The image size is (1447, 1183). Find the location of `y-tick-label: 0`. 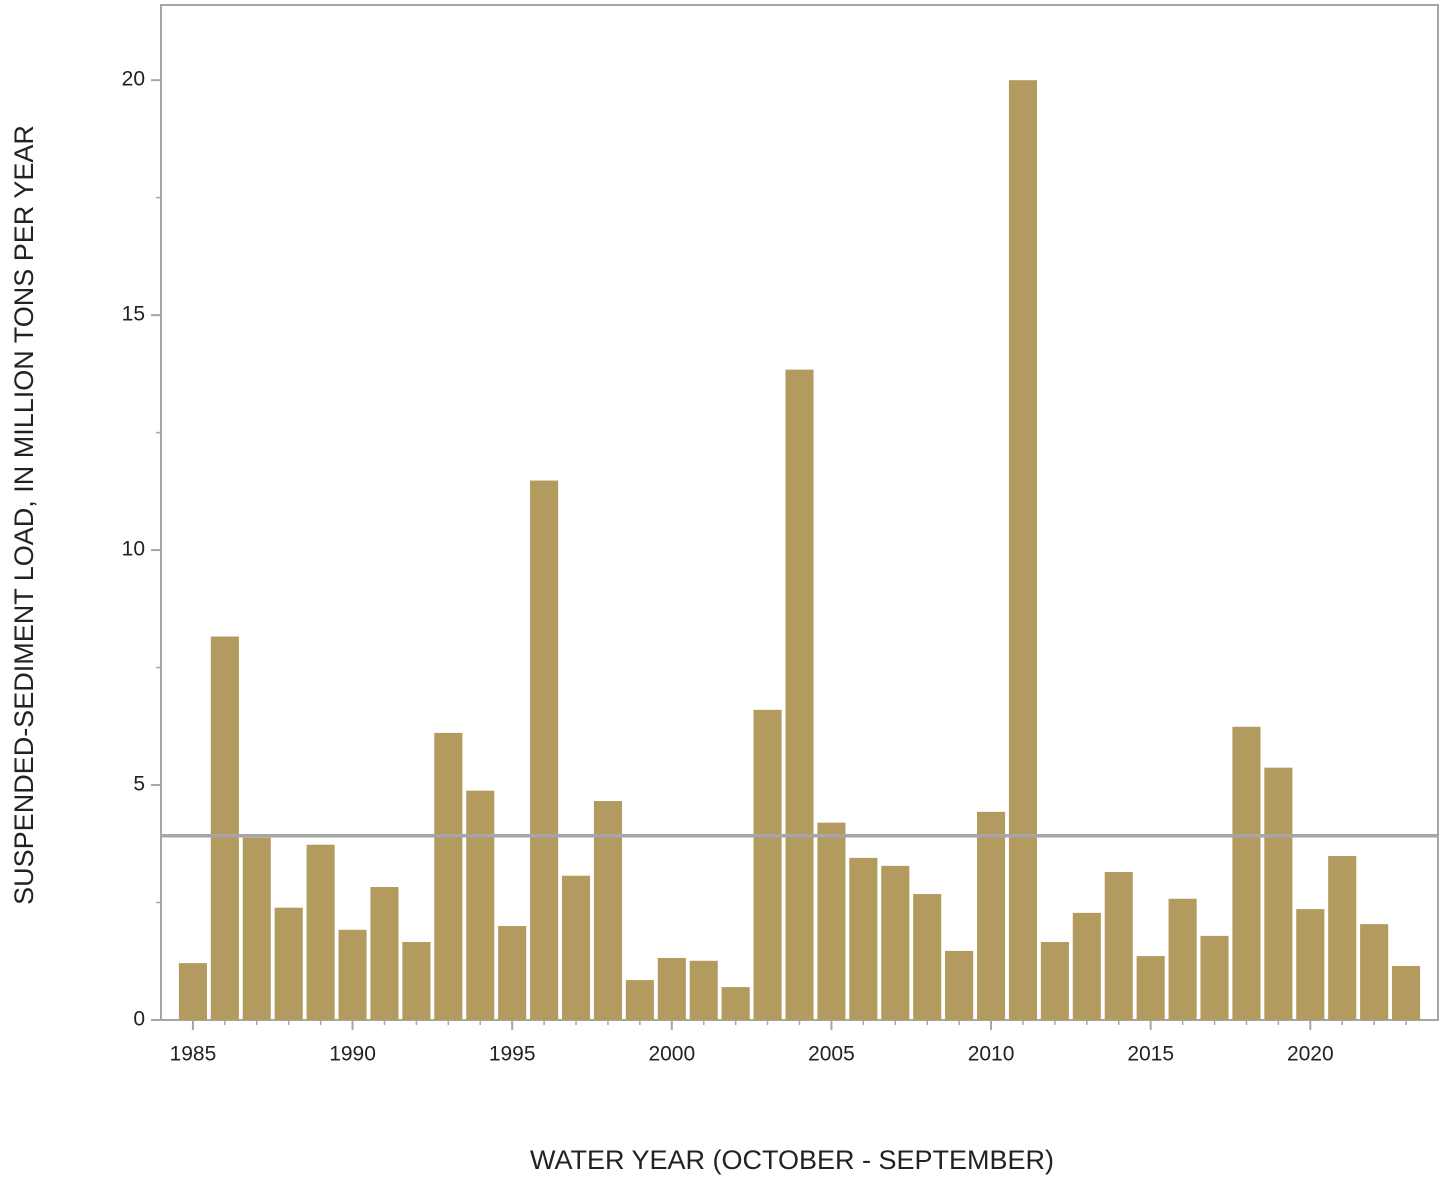

y-tick-label: 0 is located at coordinates (139, 1019).